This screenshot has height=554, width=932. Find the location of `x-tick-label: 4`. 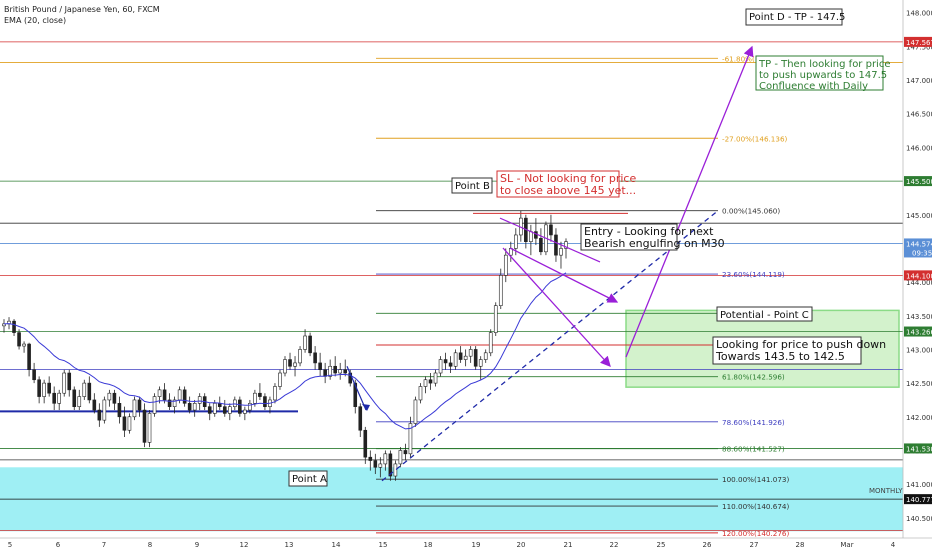

x-tick-label: 4 is located at coordinates (893, 545).